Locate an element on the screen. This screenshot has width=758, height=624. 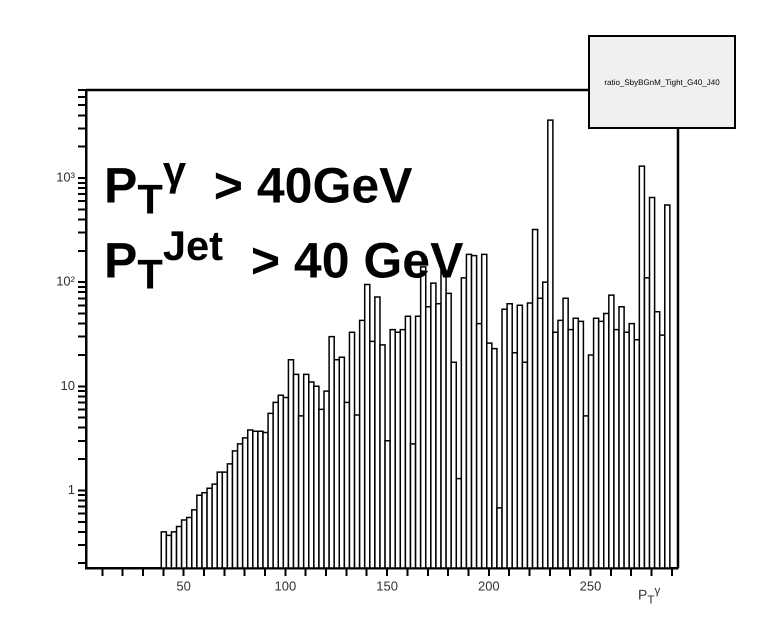
y-tick-label: 1 is located at coordinates (71, 490).